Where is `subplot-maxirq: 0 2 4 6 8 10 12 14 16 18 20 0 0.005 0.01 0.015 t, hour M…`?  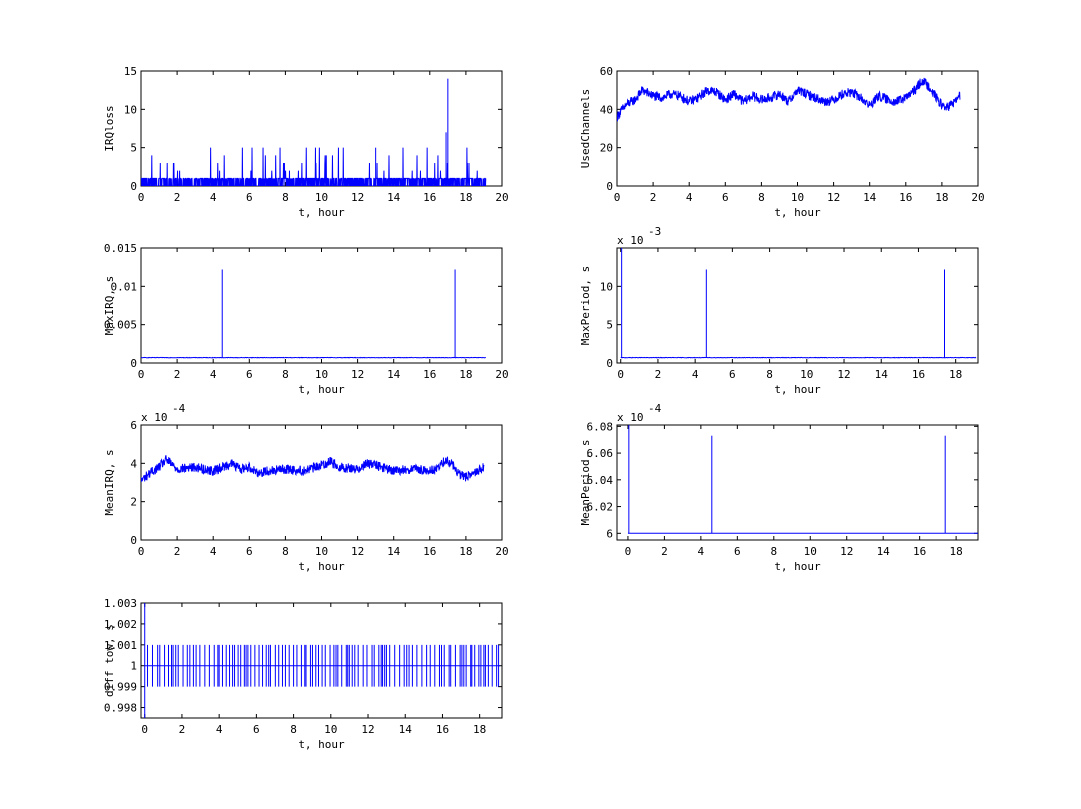
subplot-maxirq: 0 2 4 6 8 10 12 14 16 18 20 0 0.005 0.01 0.015 t, hour M… is located at coordinates (306, 319).